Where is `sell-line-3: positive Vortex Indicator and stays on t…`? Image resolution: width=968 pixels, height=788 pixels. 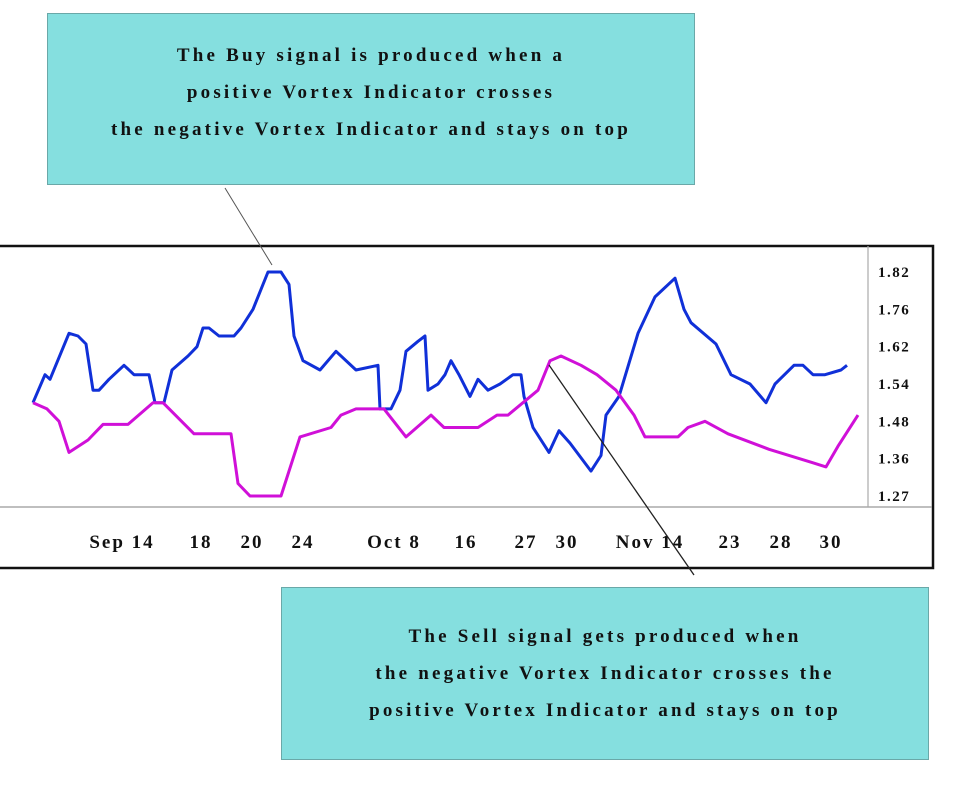
sell-line-3: positive Vortex Indicator and stays on t… is located at coordinates (605, 710).